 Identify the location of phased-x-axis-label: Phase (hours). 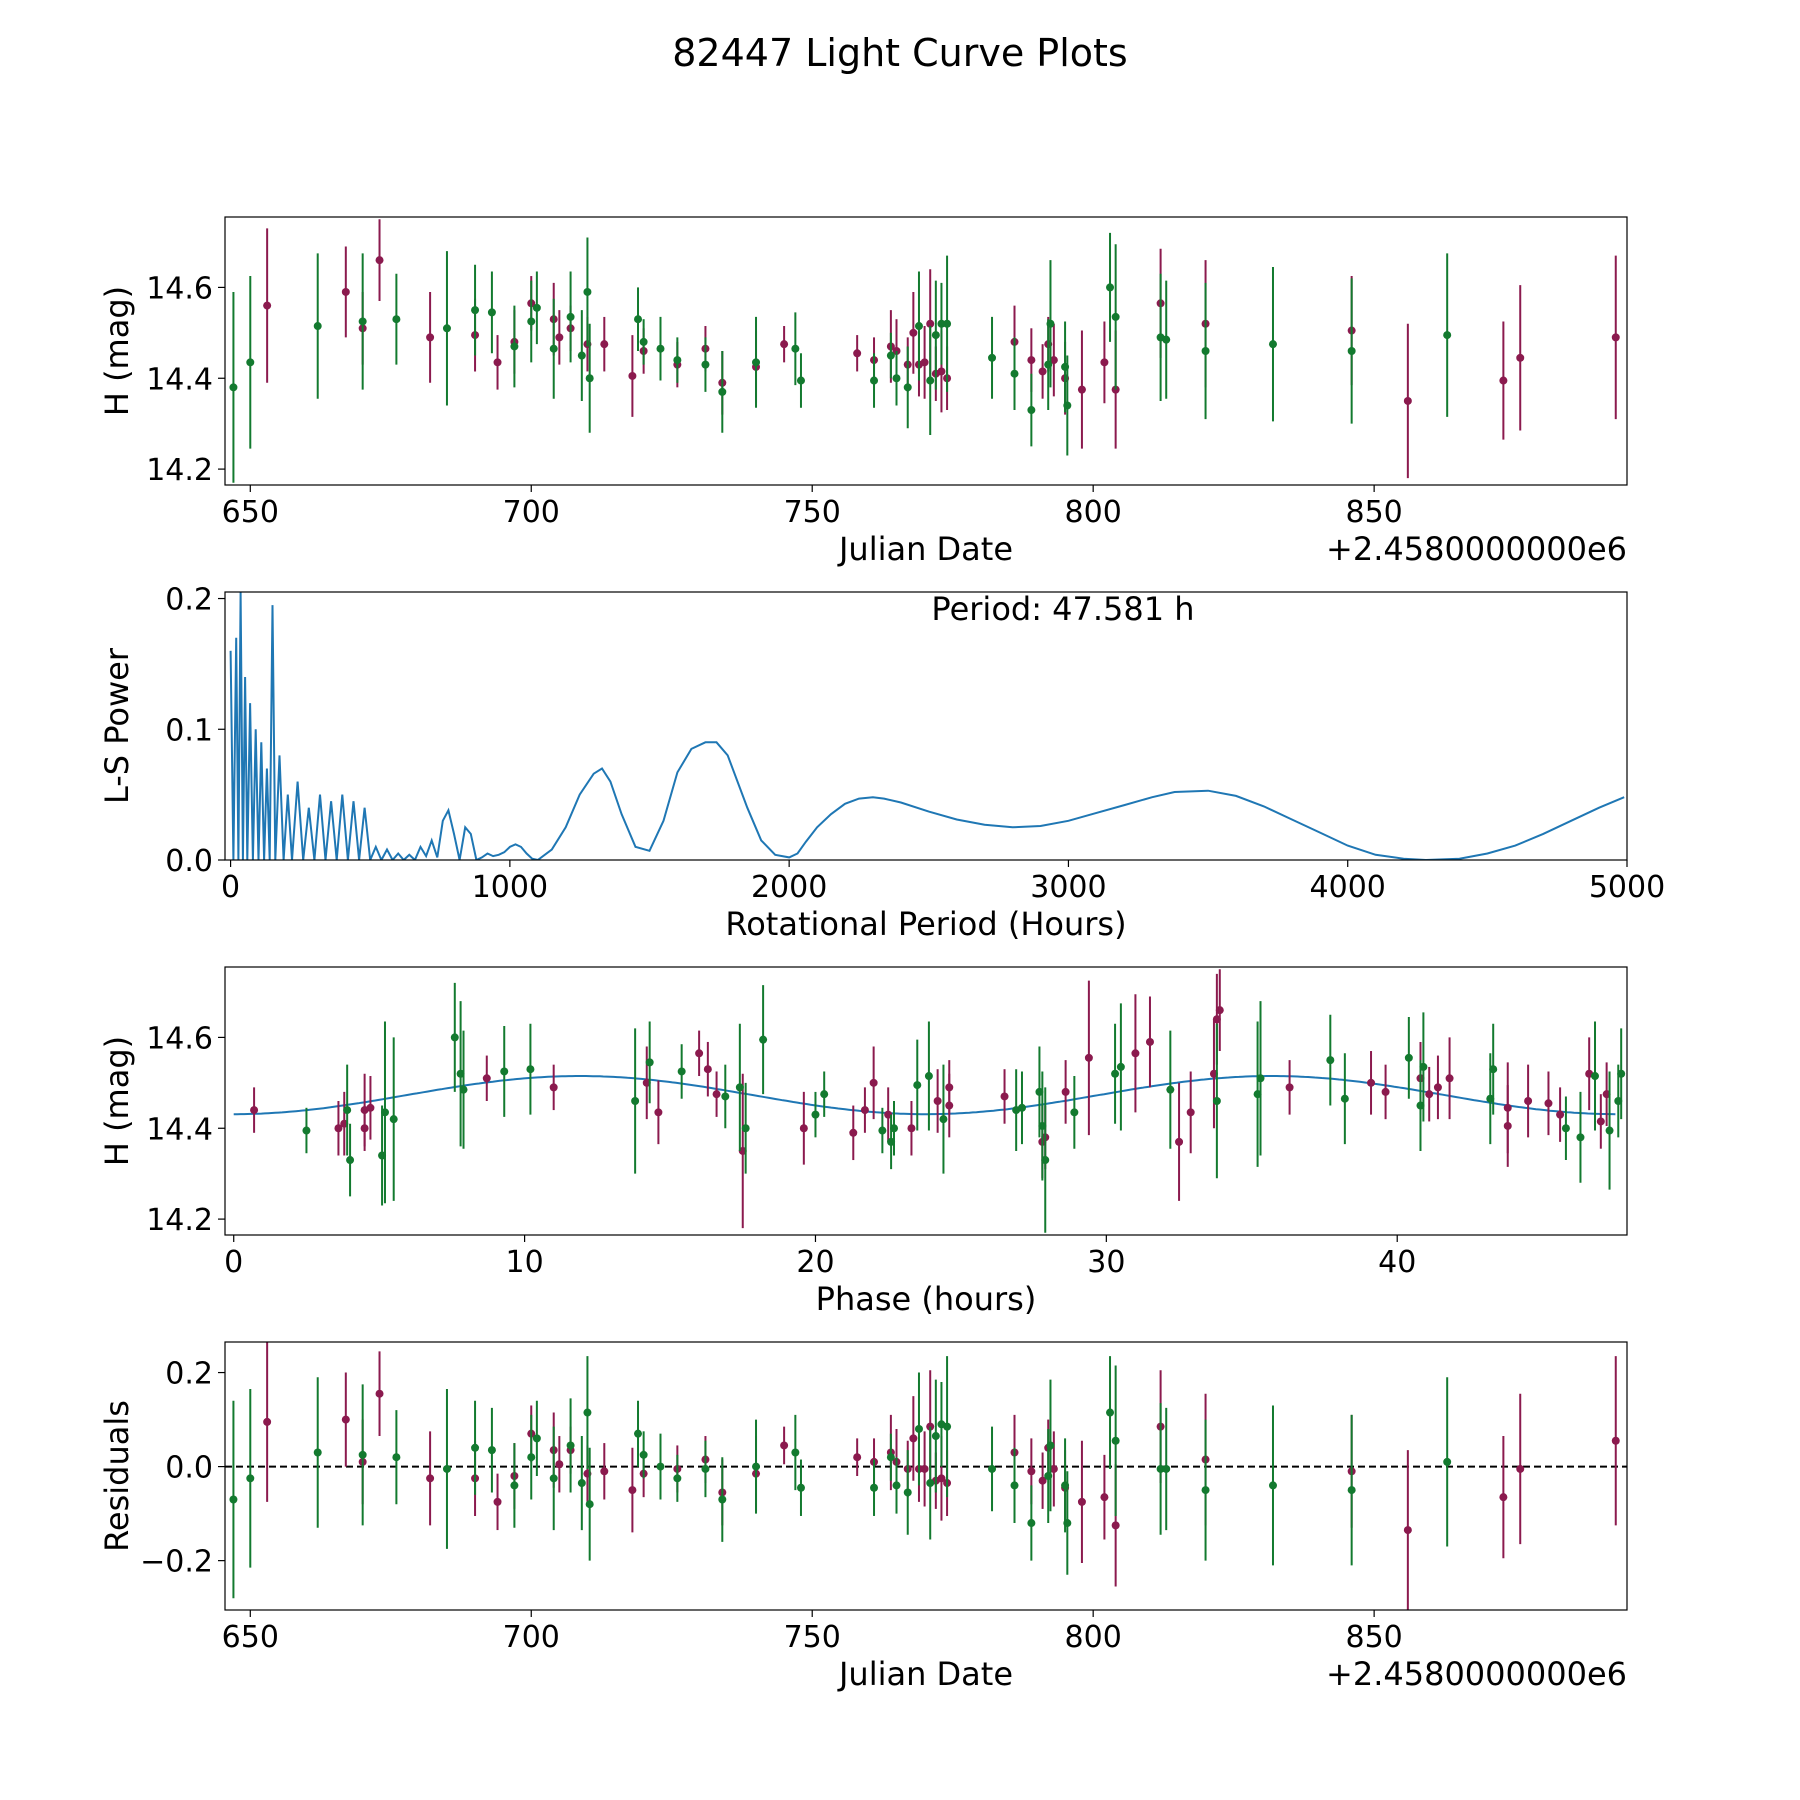
(926, 1299).